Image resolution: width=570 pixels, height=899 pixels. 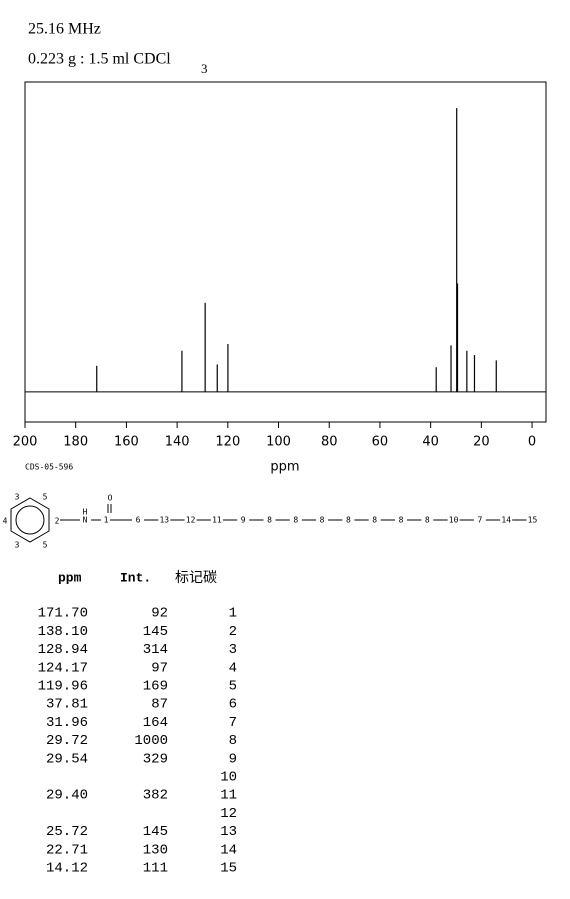 I want to click on intensity-cell: 382, so click(x=155, y=796).